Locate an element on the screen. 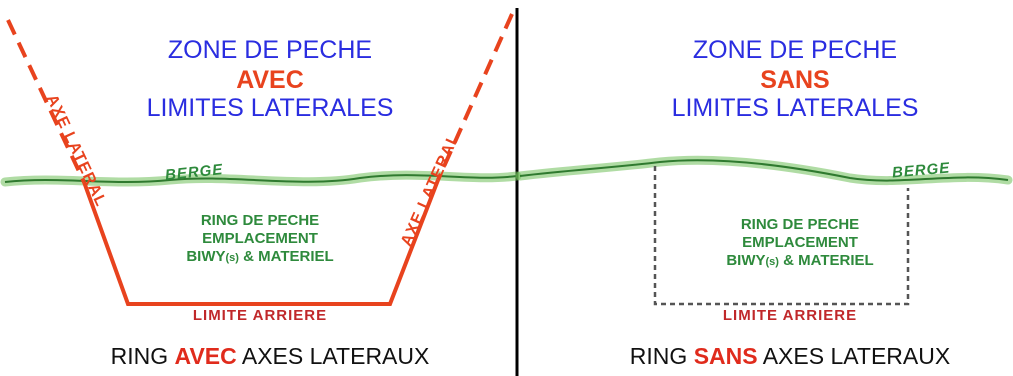 The image size is (1013, 376). left-rear-limit: LIMITE ARRIERE is located at coordinates (260, 315).